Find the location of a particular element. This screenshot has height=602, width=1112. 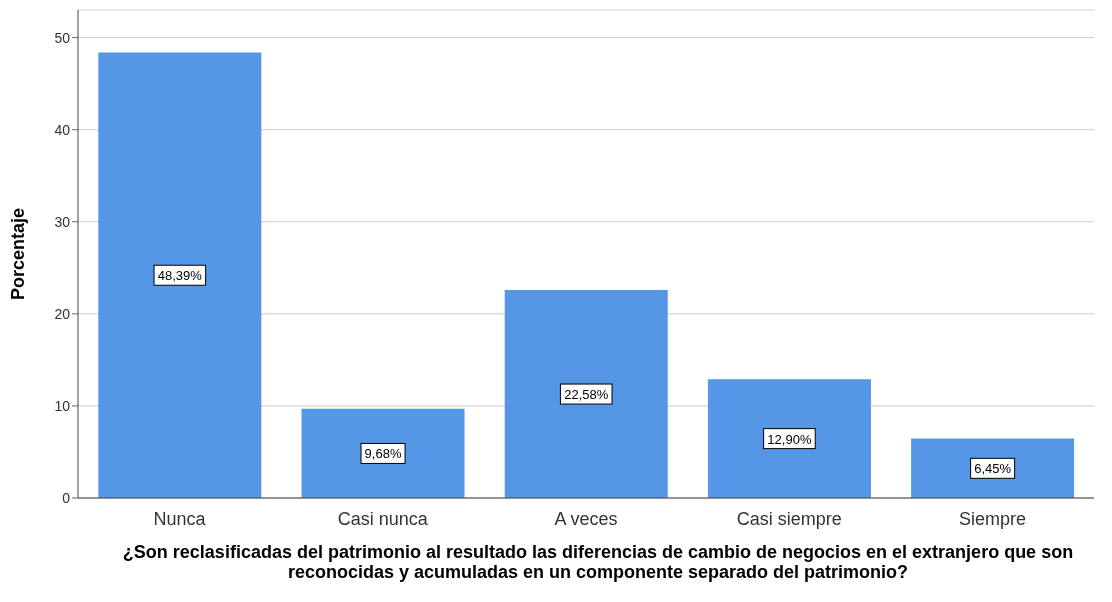

data-label: 48,39% is located at coordinates (180, 276).